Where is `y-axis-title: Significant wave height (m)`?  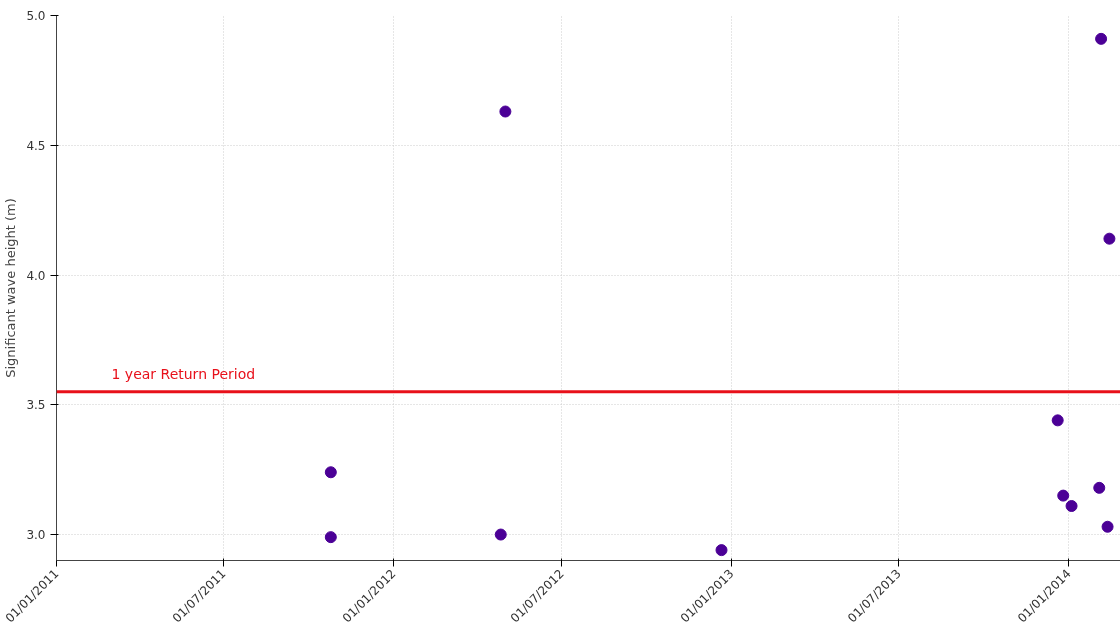 y-axis-title: Significant wave height (m) is located at coordinates (11, 288).